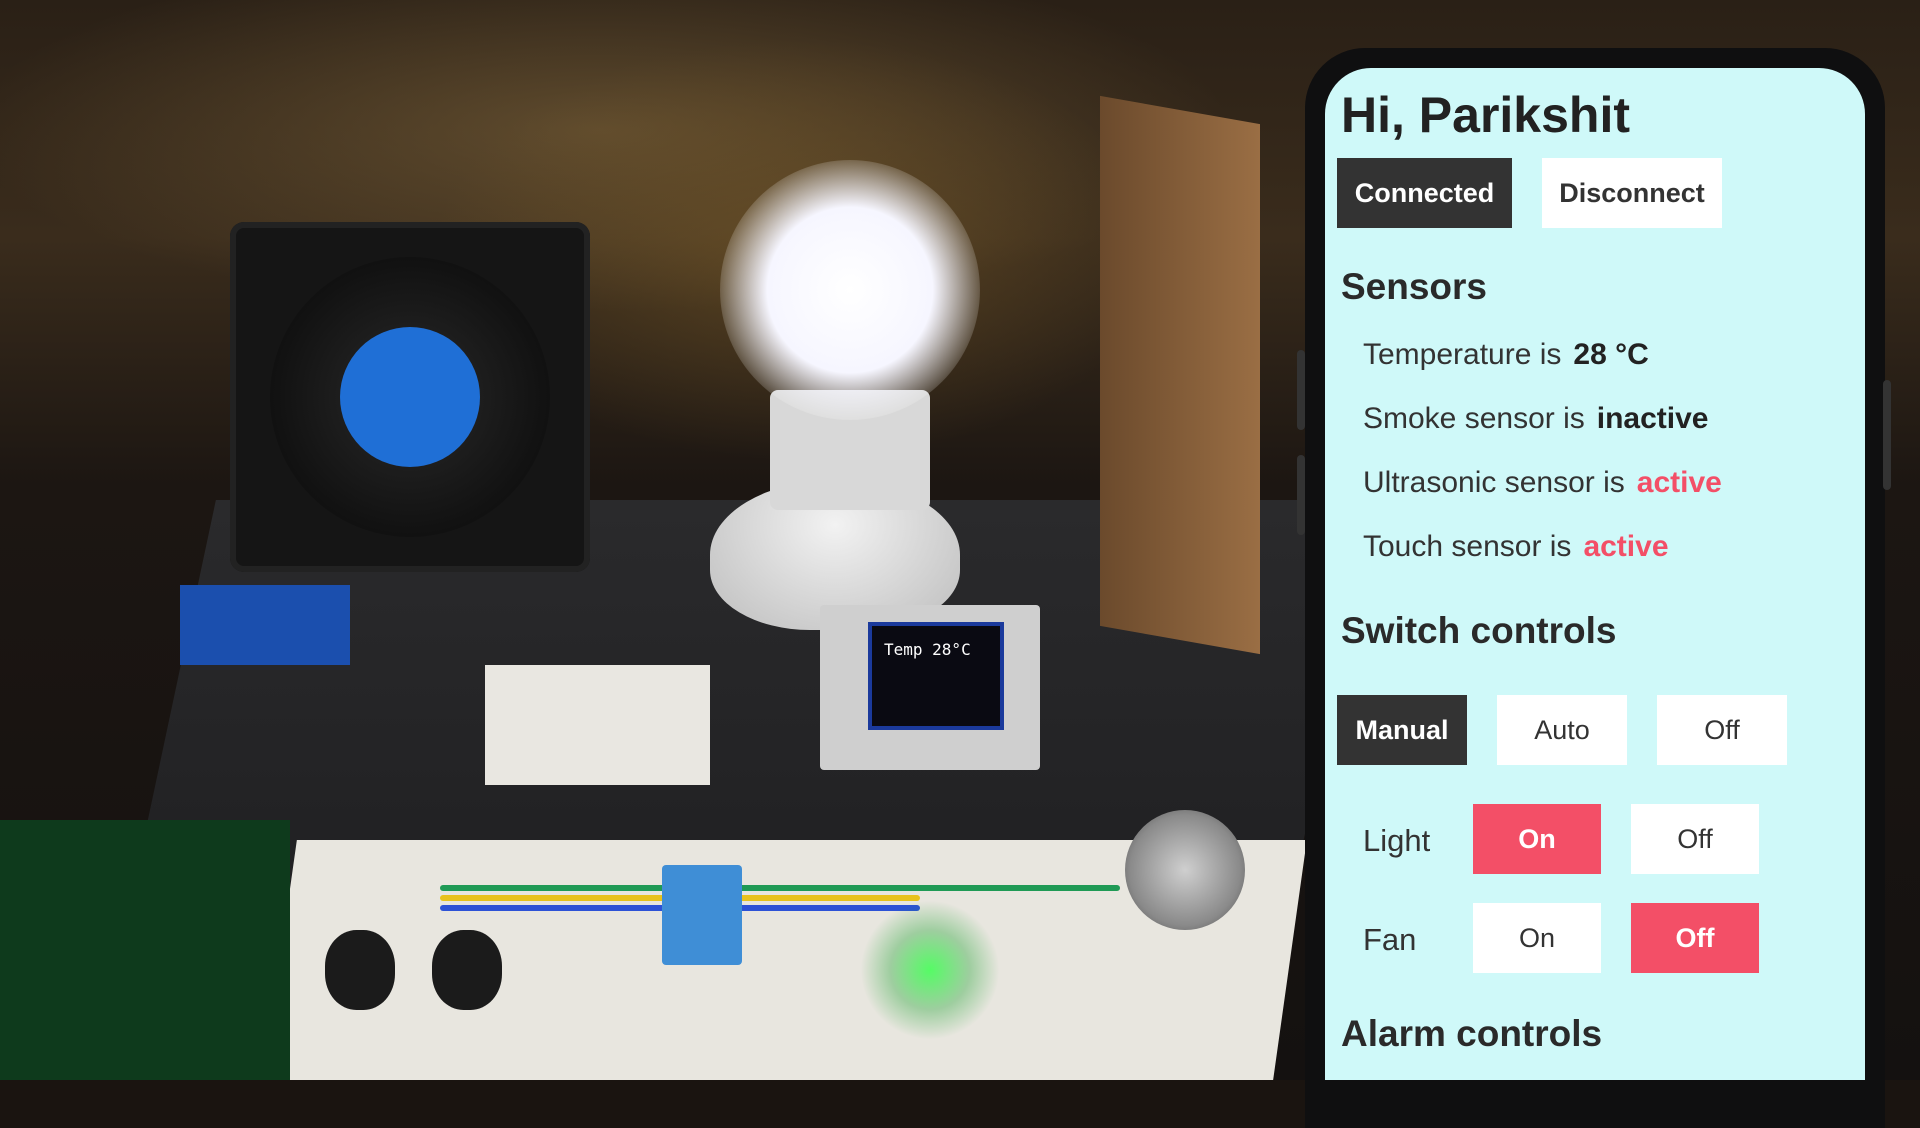 The width and height of the screenshot is (1920, 1128). I want to click on light-on-button: On, so click(1537, 839).